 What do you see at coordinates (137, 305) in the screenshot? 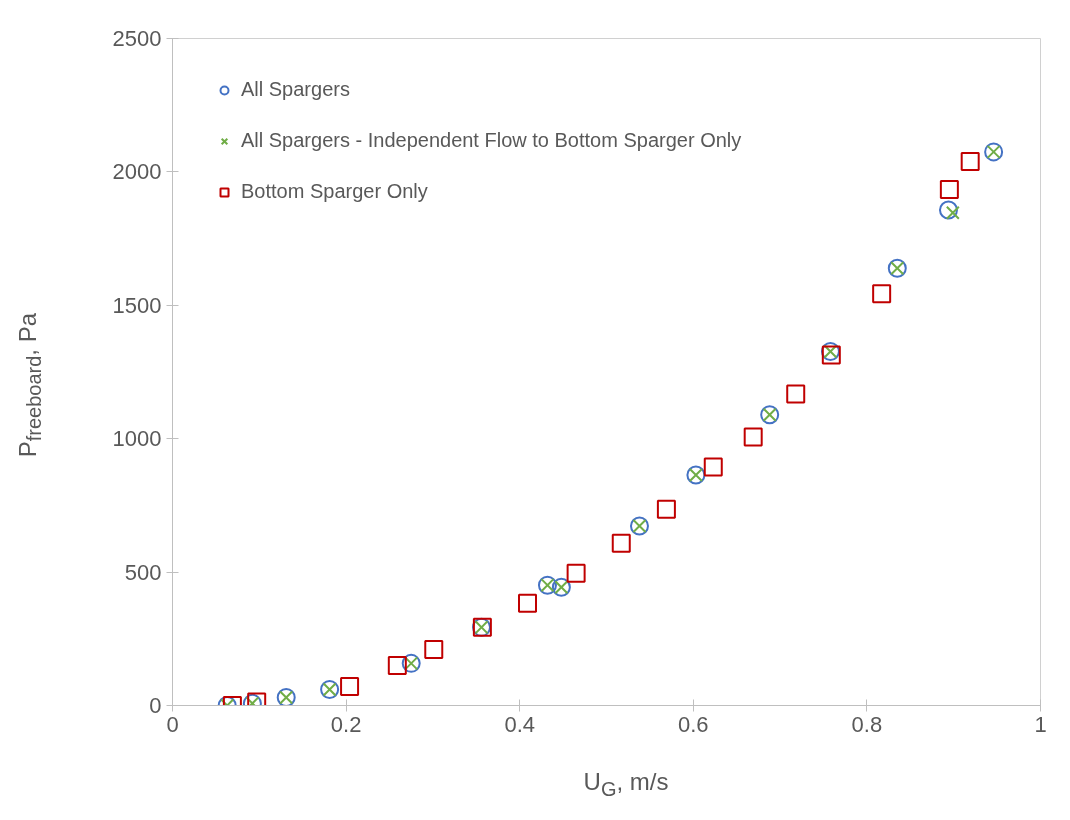
I see `y-tick-label: 1500` at bounding box center [137, 305].